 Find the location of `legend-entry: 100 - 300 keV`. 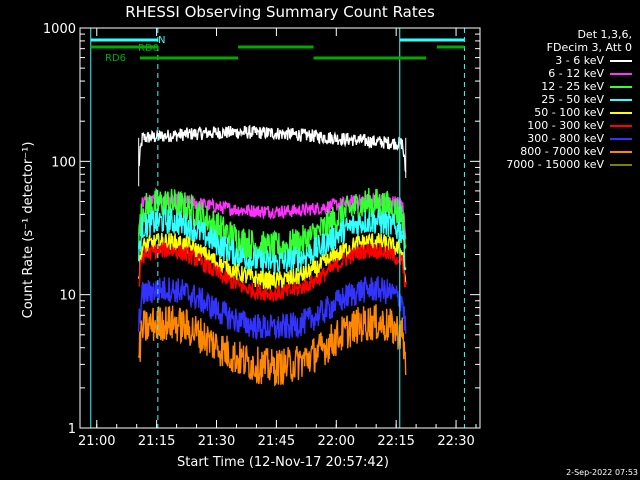

legend-entry: 100 - 300 keV is located at coordinates (547, 125).